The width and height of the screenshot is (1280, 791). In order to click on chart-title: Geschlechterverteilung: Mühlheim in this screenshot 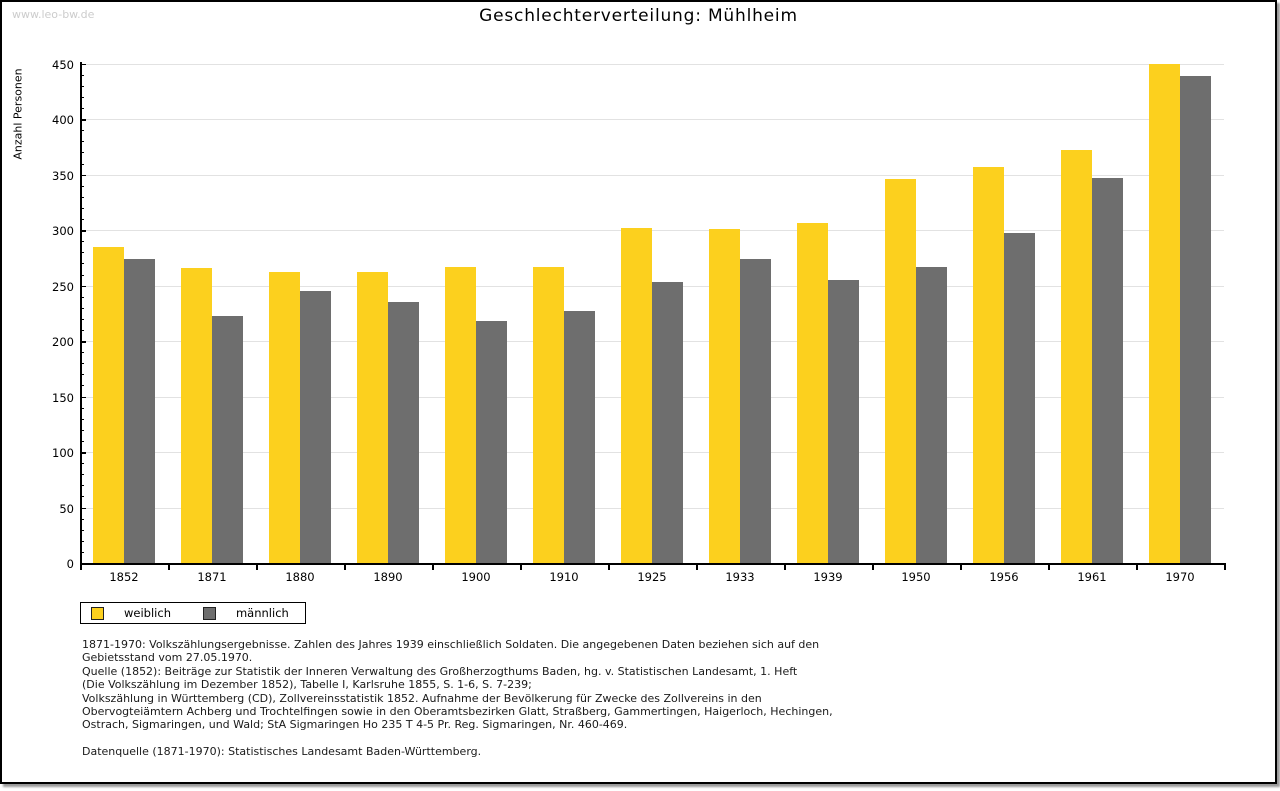, I will do `click(638, 16)`.